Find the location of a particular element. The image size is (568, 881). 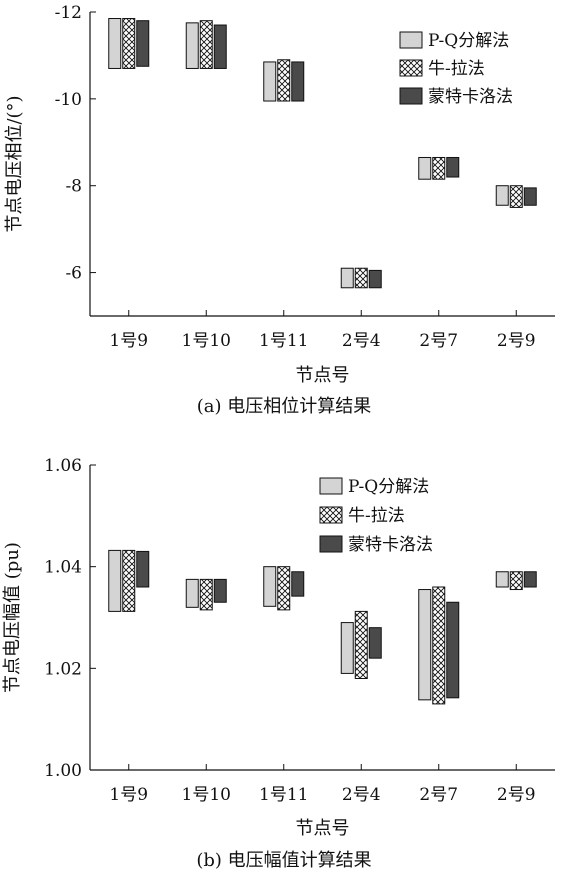

y-axis-label: 节点电压幅值 (pu) is located at coordinates (12, 617).